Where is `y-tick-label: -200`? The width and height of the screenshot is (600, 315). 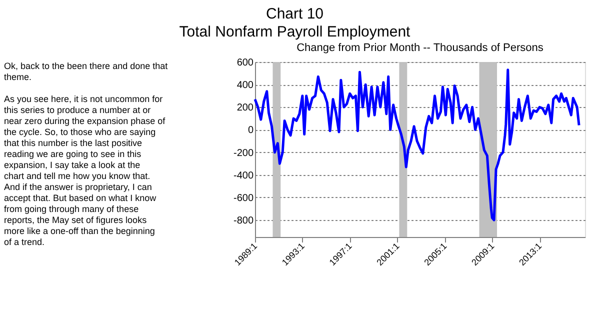 y-tick-label: -200 is located at coordinates (243, 153).